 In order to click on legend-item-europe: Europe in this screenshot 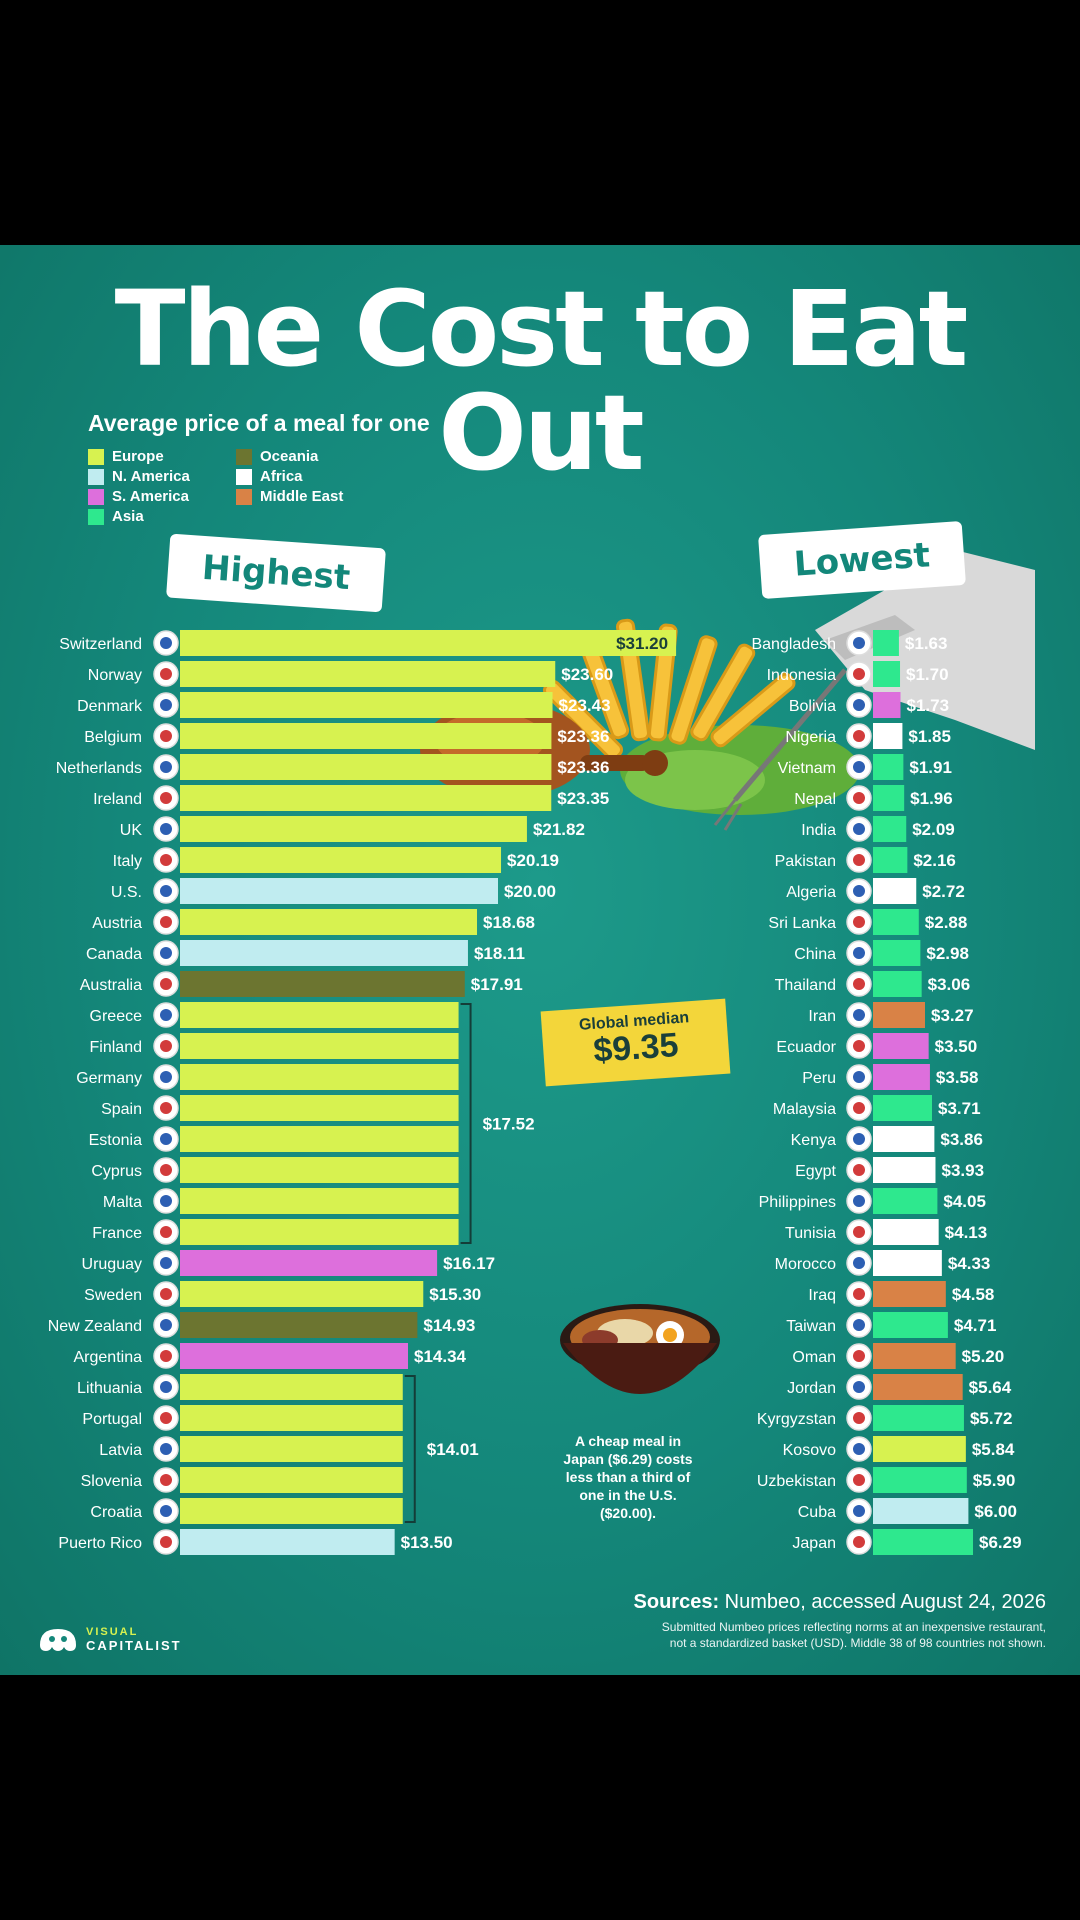, I will do `click(126, 456)`.